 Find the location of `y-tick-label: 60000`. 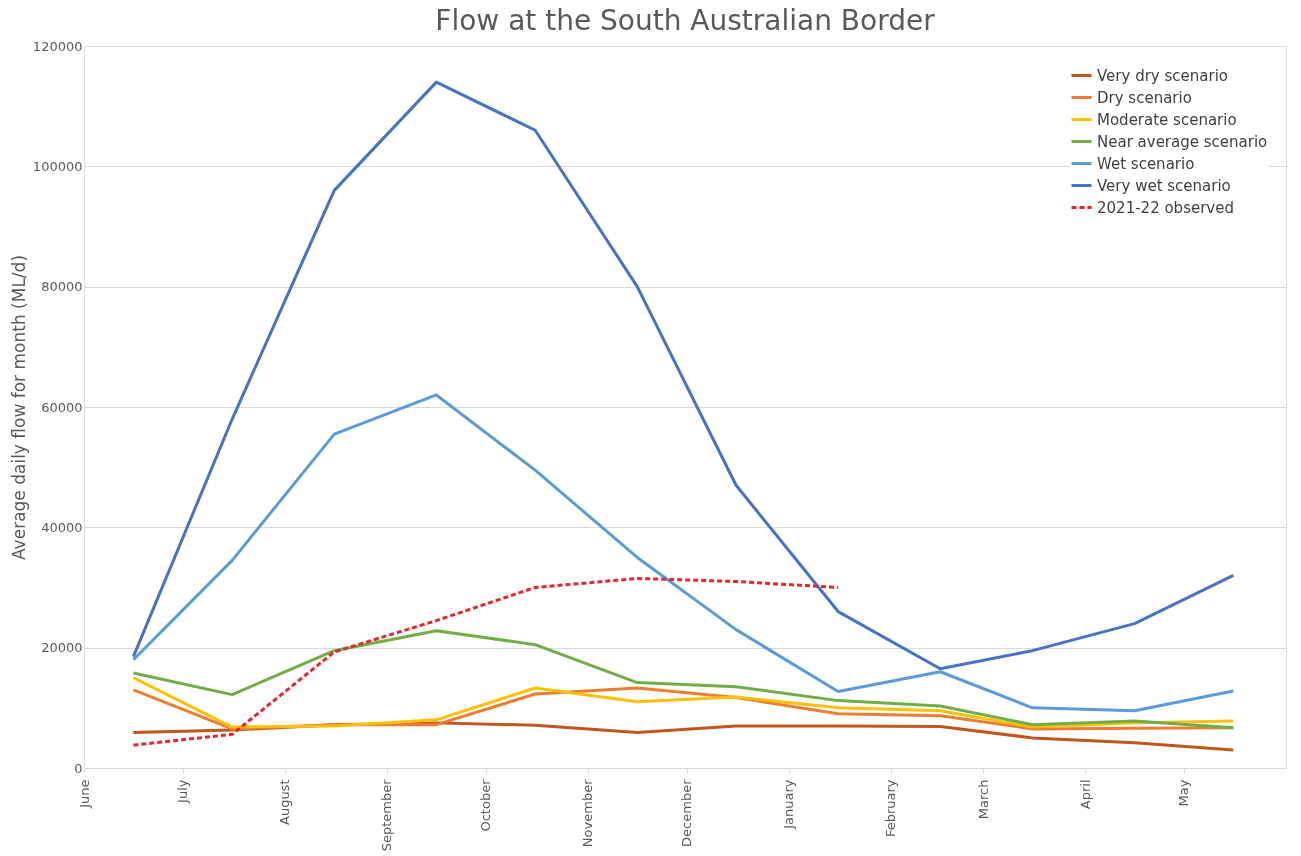

y-tick-label: 60000 is located at coordinates (62, 407).